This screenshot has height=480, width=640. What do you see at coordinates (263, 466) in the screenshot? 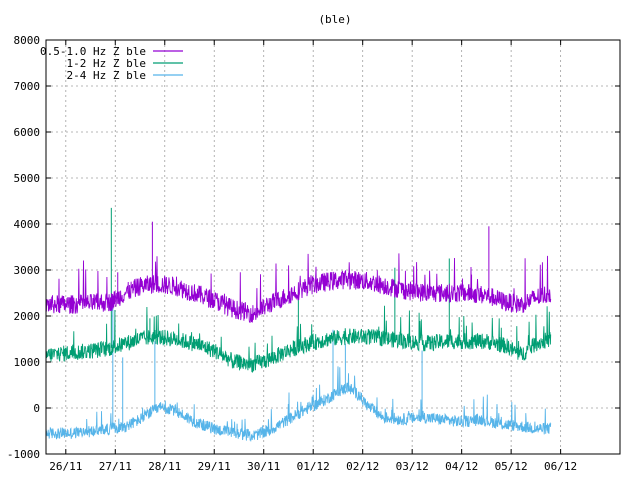
I see `x-tick-label: 30/11` at bounding box center [263, 466].